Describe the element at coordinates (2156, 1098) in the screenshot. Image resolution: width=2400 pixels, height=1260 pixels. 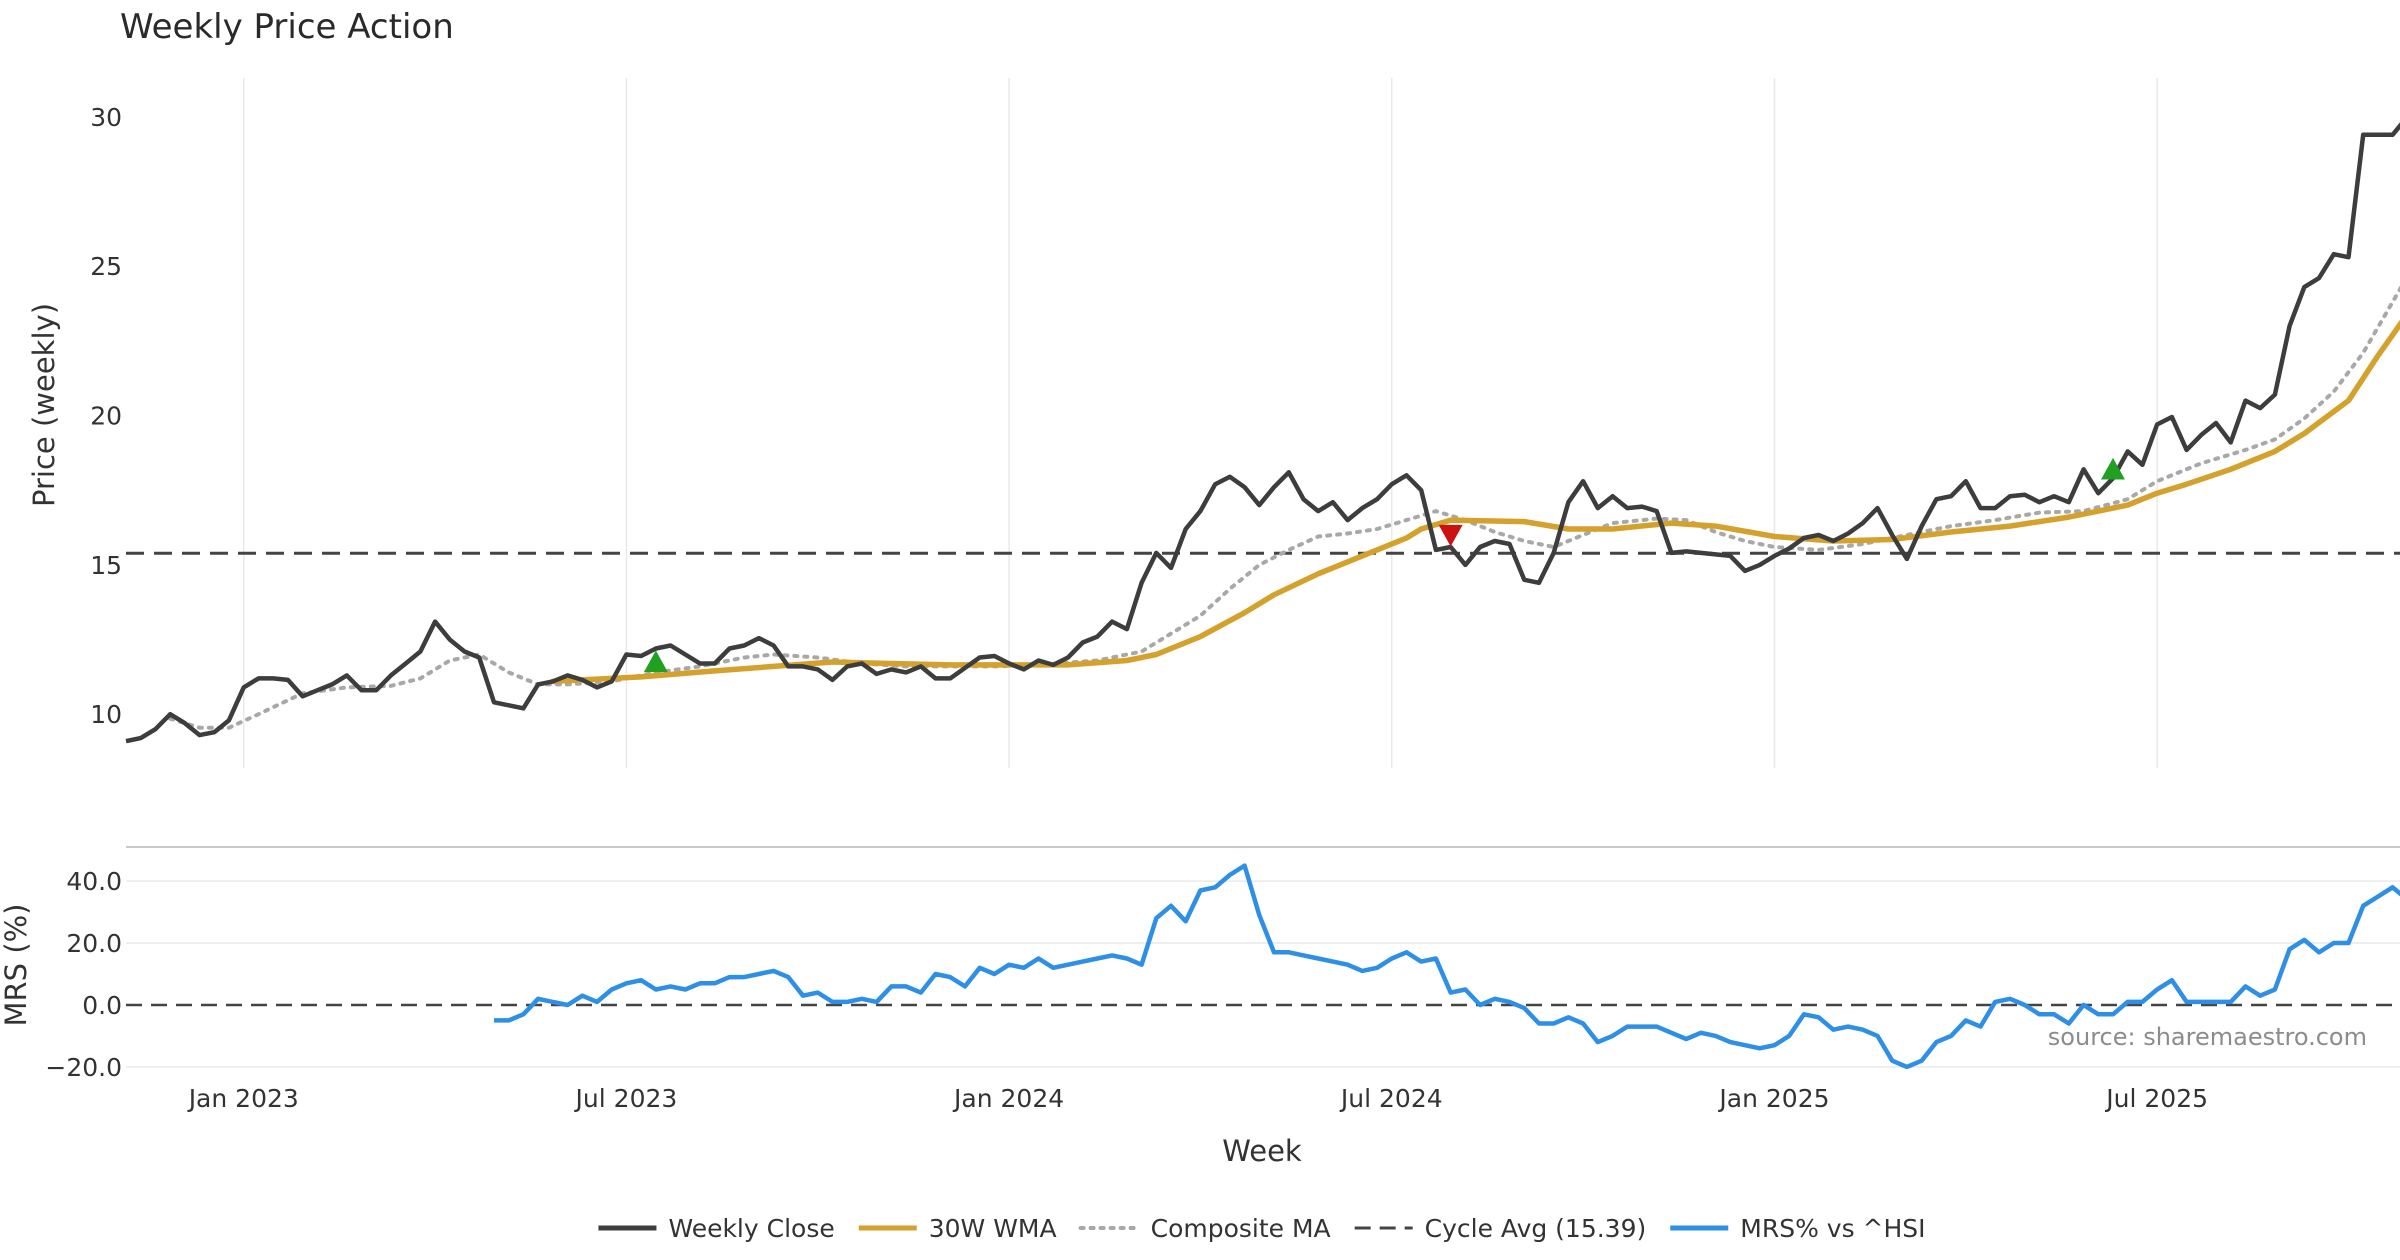
I see `x-tick-label: Jul 2025` at that location.